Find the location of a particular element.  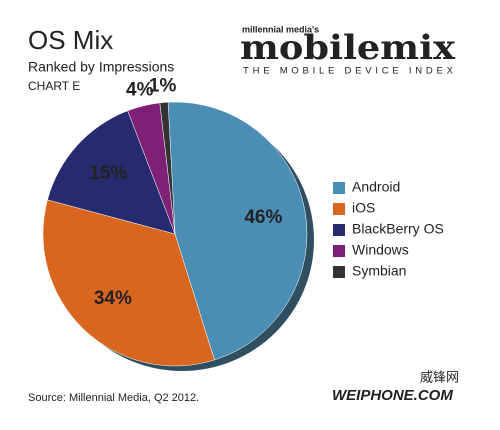

legend-label: Symbian is located at coordinates (379, 271).